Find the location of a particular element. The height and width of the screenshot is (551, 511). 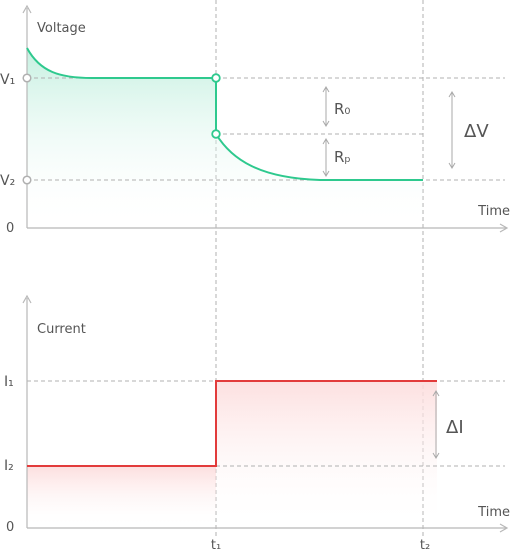

voltage-x-axis-arrow is located at coordinates (504, 228).